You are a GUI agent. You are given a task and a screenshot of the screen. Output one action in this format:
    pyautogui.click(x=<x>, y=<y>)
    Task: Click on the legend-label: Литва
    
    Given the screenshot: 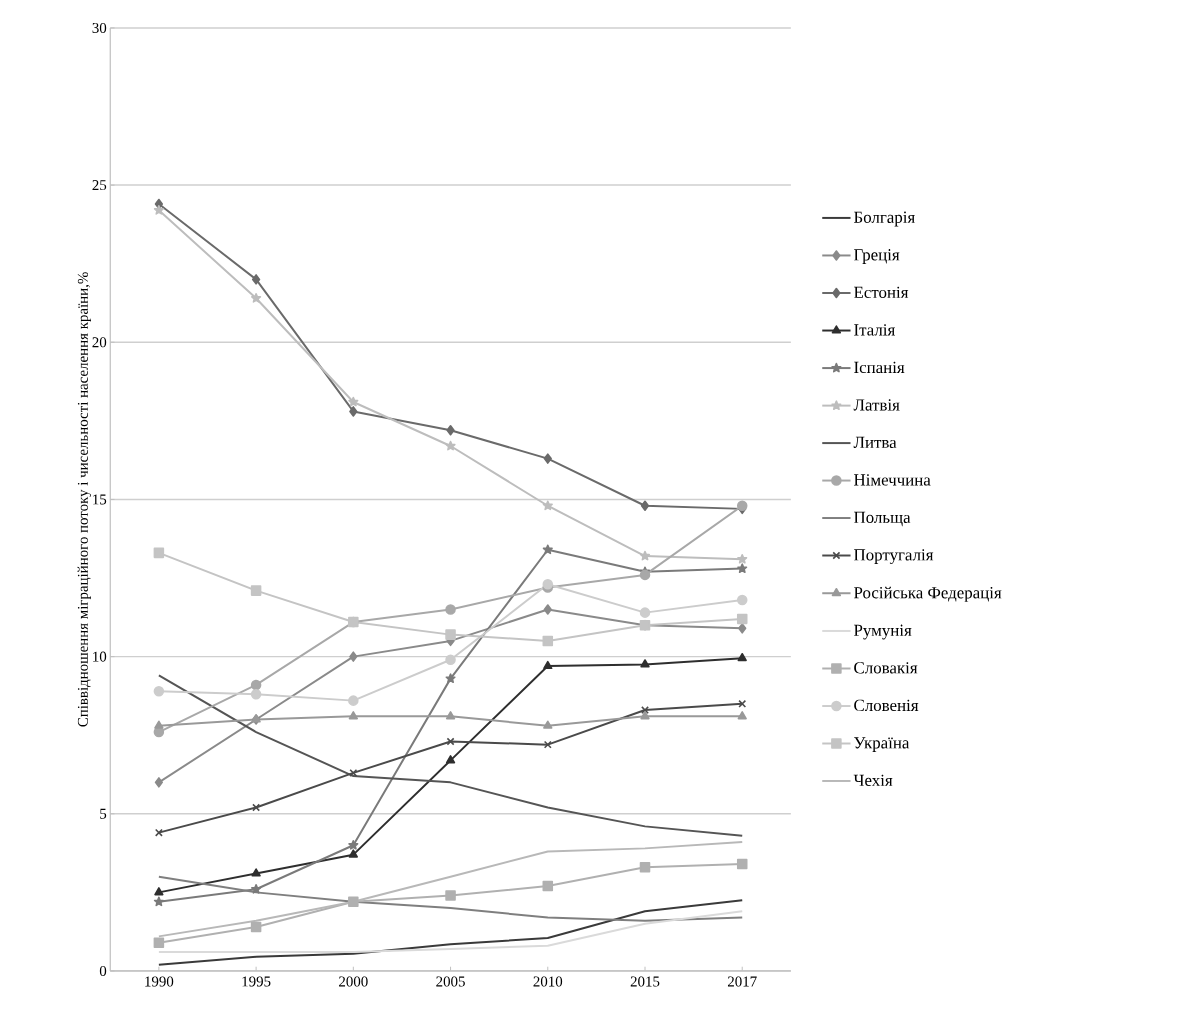 What is the action you would take?
    pyautogui.click(x=875, y=442)
    